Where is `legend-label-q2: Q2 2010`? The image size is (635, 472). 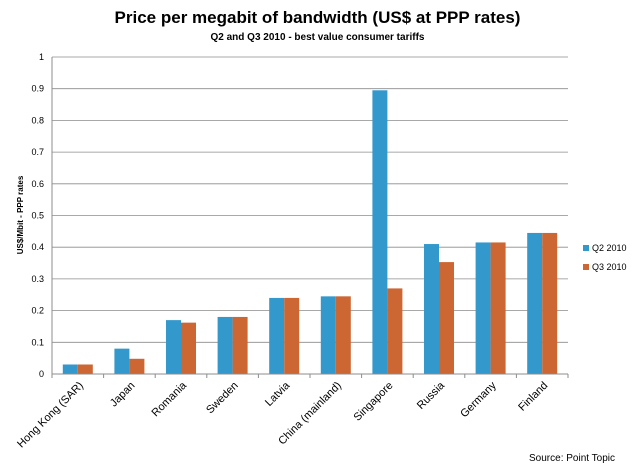 legend-label-q2: Q2 2010 is located at coordinates (609, 248).